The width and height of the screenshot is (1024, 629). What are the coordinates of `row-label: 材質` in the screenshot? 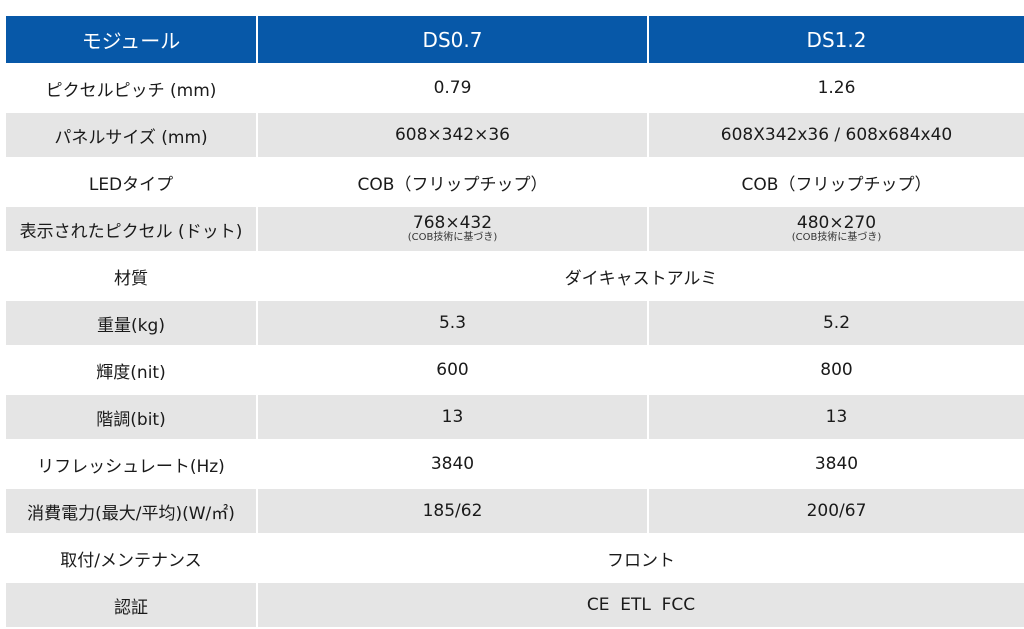 It's located at (132, 274).